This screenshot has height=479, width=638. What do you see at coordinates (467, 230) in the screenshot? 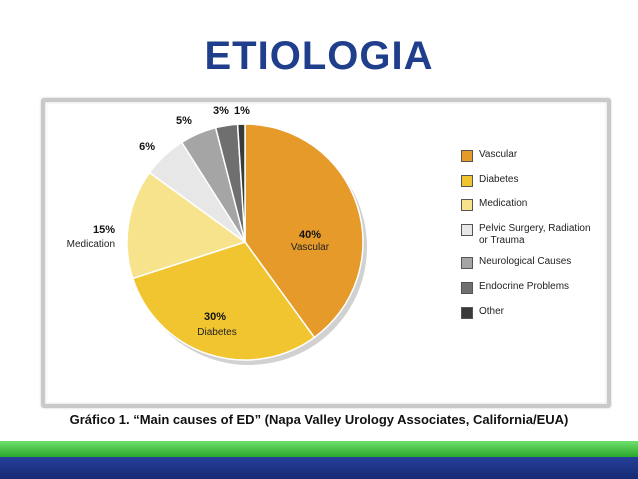
I see `legend-swatch-pelvic-surgery-radiation` at bounding box center [467, 230].